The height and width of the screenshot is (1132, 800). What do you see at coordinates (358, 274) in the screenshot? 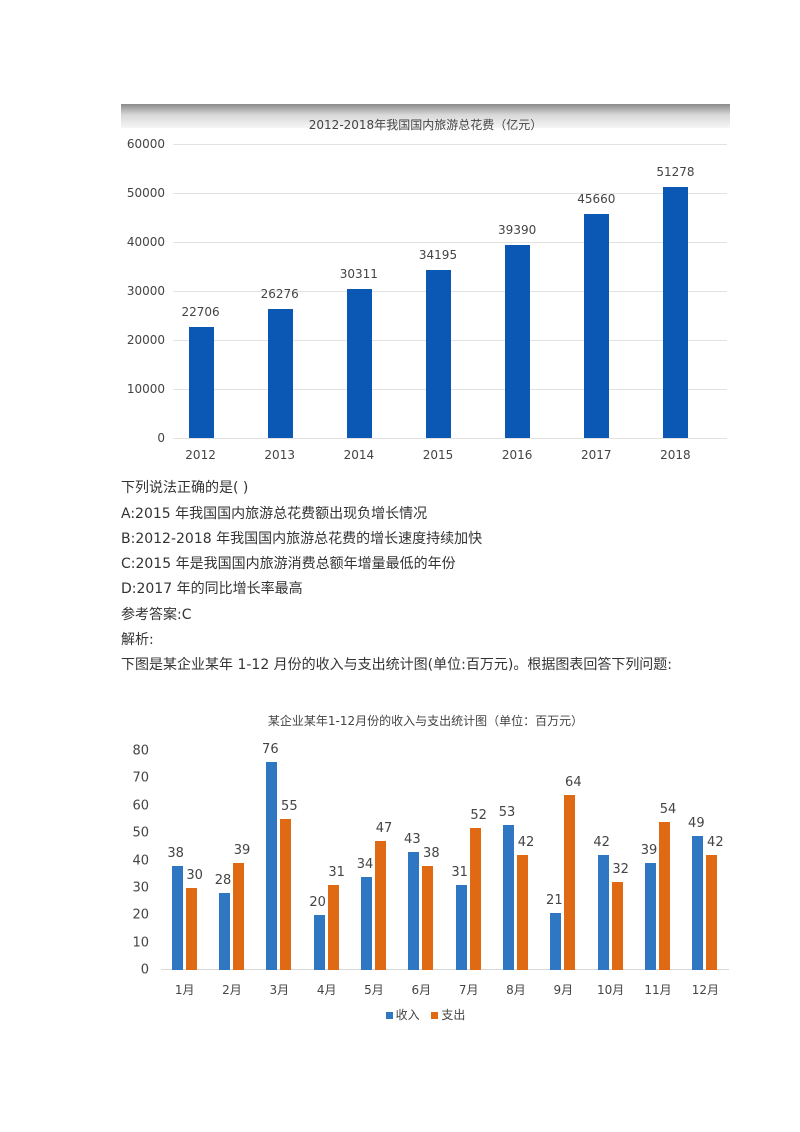
I see `data-label: 30311` at bounding box center [358, 274].